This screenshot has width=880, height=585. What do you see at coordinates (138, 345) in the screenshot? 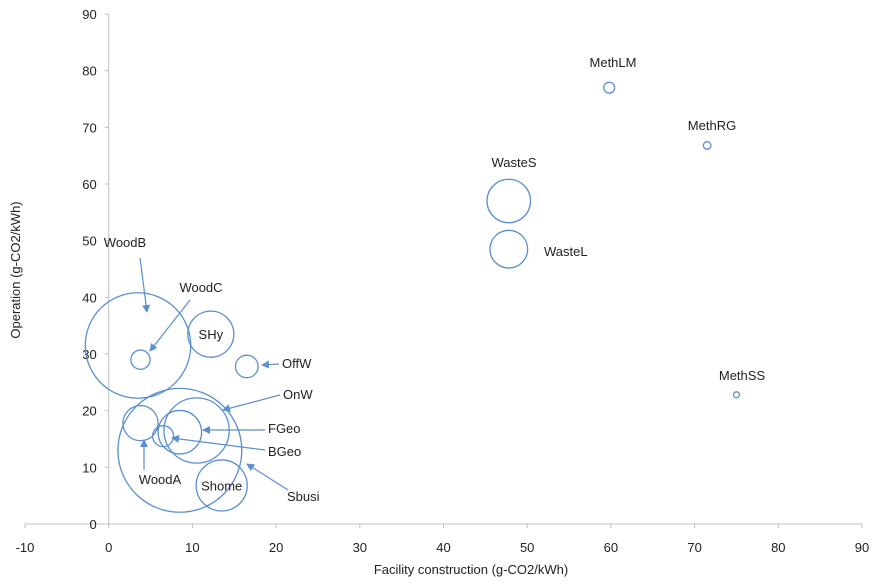
I see `bubble-woodb` at bounding box center [138, 345].